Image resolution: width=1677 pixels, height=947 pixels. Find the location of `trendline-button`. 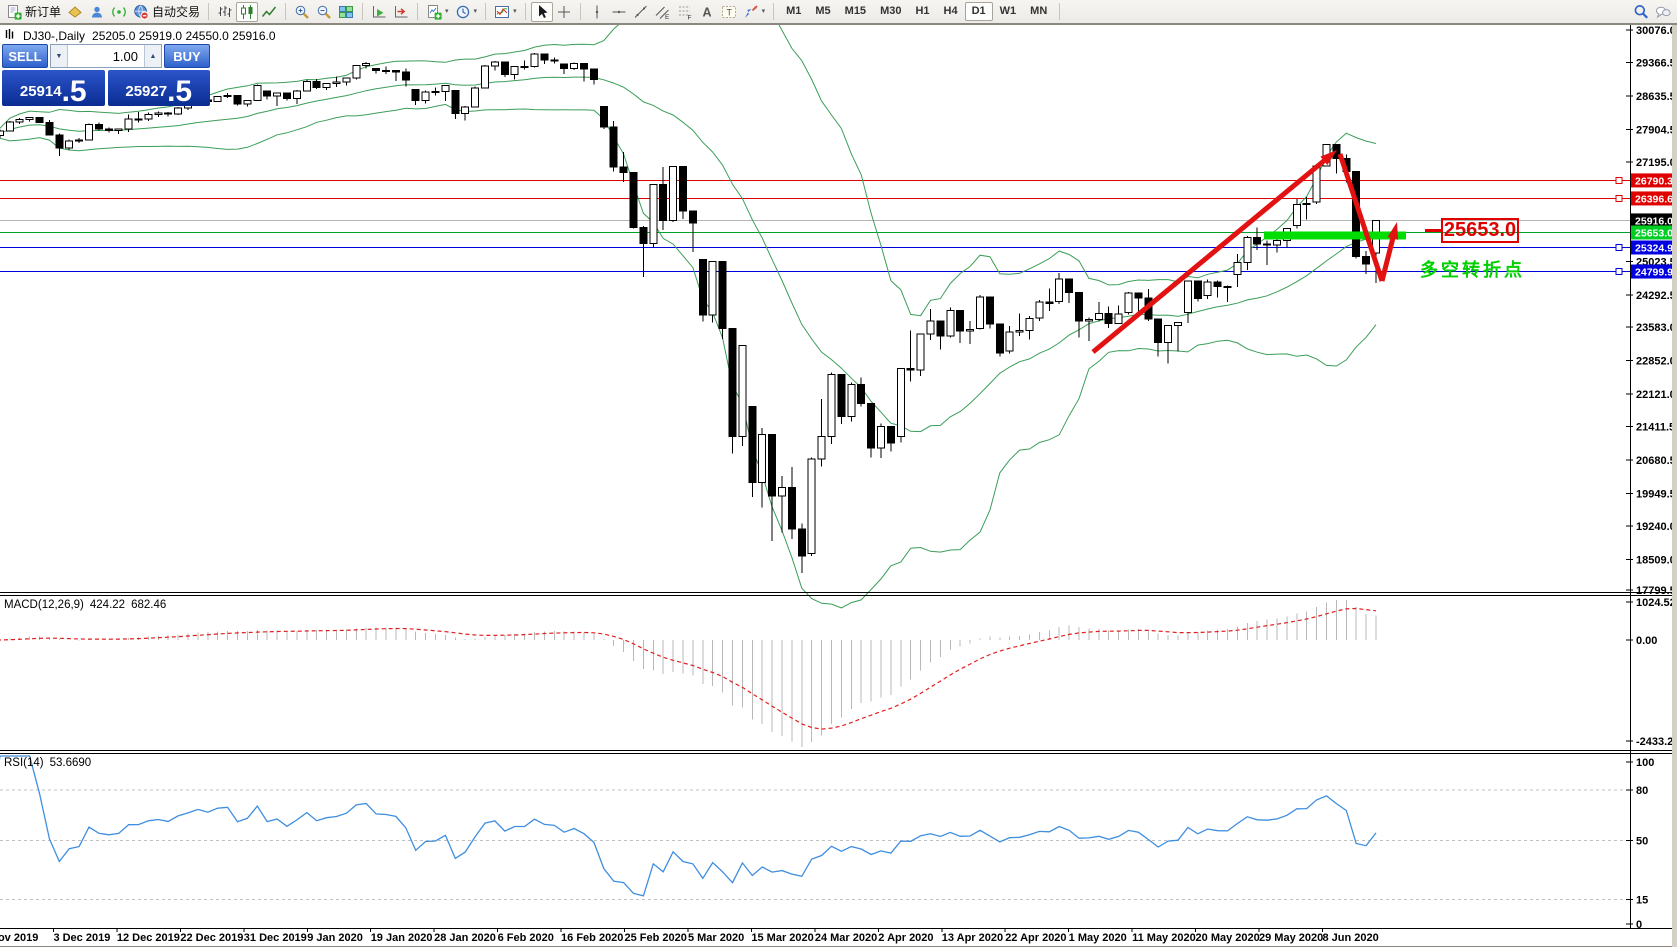

trendline-button is located at coordinates (641, 12).